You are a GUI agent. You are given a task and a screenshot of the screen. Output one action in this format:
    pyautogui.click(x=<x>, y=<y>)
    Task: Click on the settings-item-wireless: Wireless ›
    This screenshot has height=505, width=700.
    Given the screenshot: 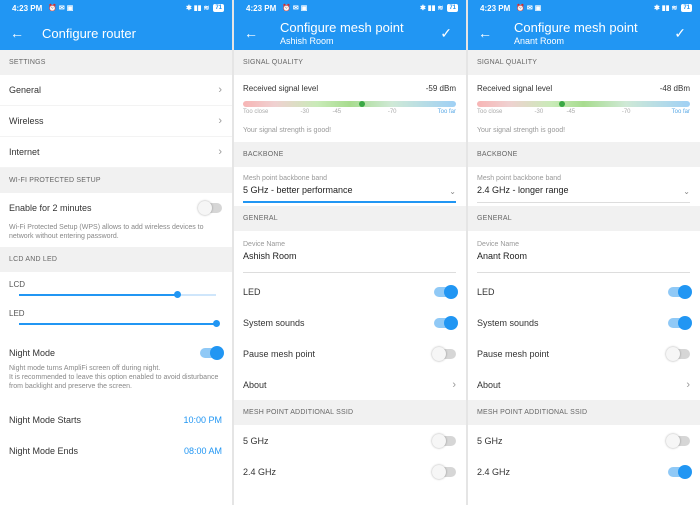 What is the action you would take?
    pyautogui.click(x=116, y=121)
    